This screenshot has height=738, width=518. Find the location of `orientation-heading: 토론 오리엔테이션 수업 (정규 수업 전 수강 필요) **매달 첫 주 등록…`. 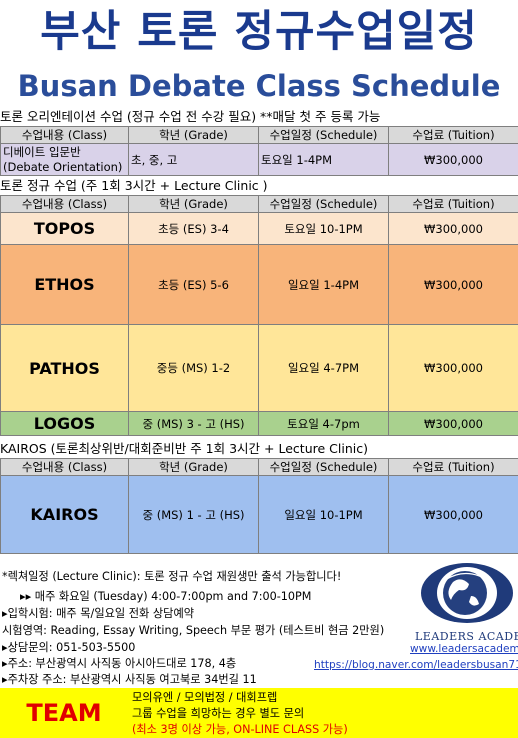

orientation-heading: 토론 오리엔테이션 수업 (정규 수업 전 수강 필요) **매달 첫 주 등록… is located at coordinates (190, 116).